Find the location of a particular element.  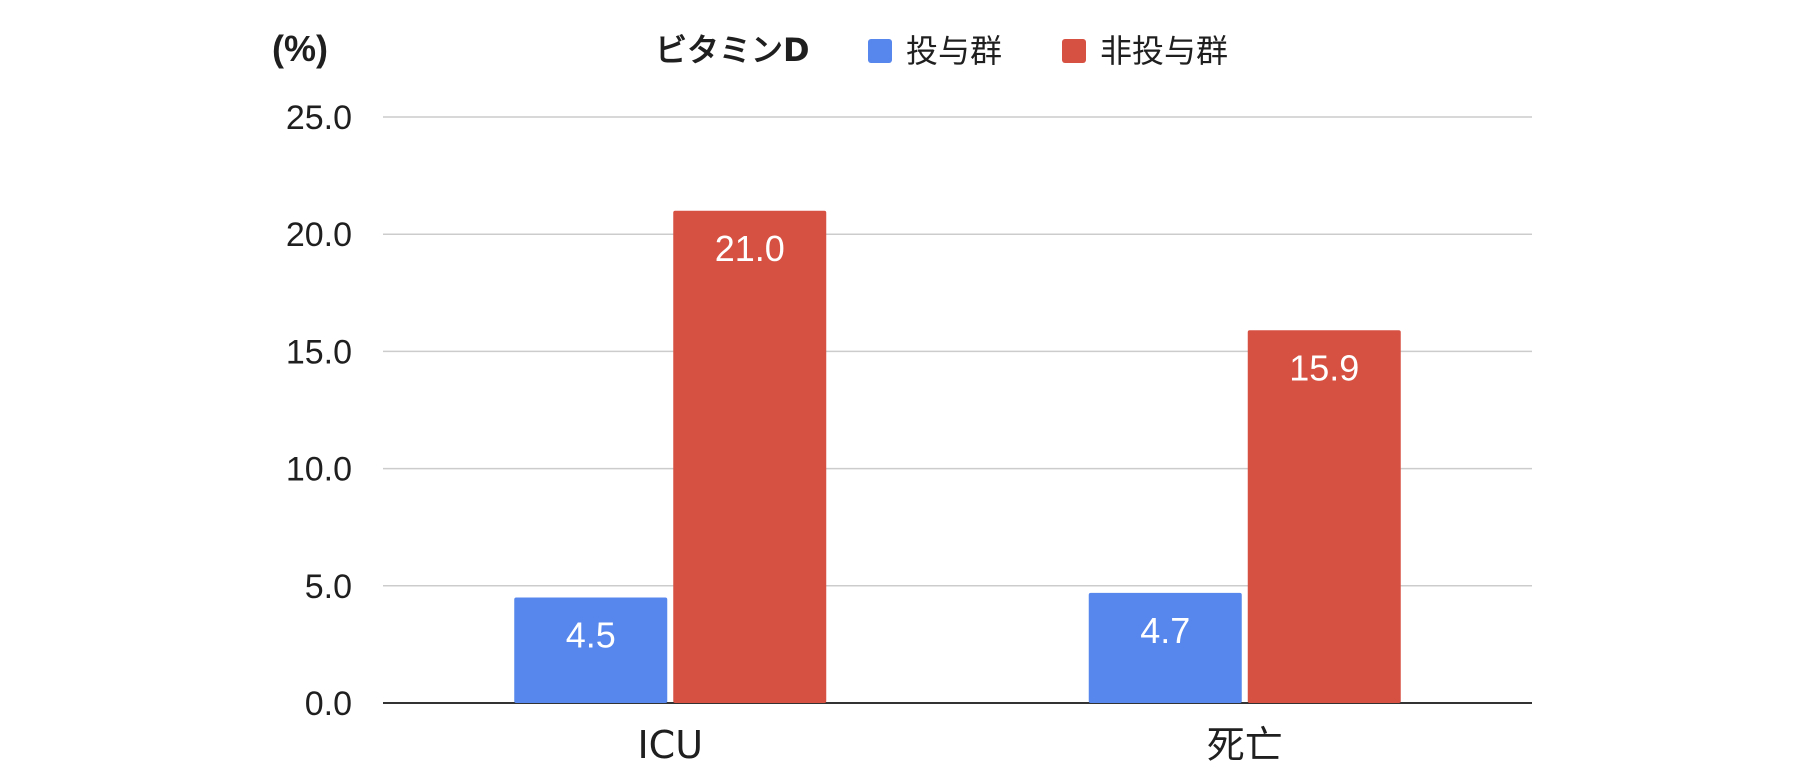

y-tick-label: 10.0 is located at coordinates (319, 470).